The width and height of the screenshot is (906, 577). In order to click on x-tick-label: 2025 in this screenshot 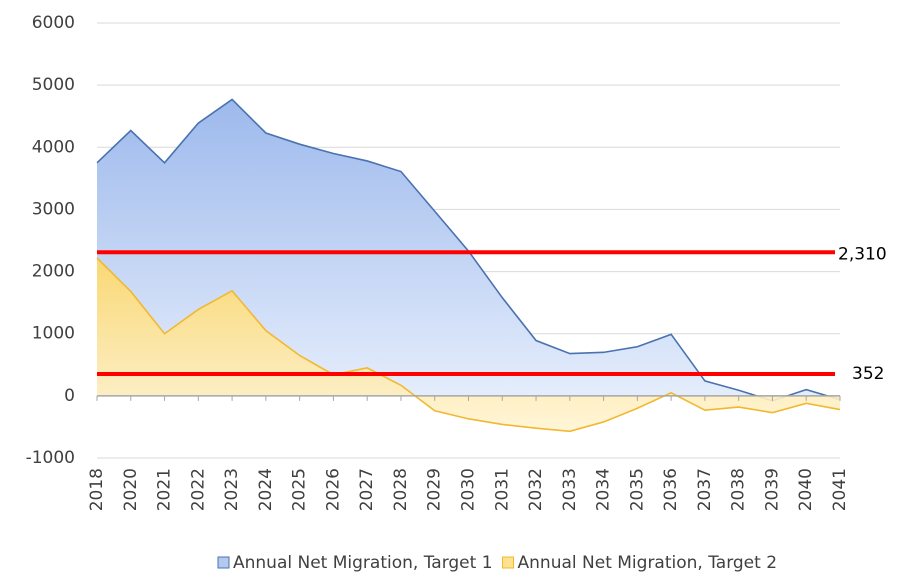, I will do `click(300, 489)`.